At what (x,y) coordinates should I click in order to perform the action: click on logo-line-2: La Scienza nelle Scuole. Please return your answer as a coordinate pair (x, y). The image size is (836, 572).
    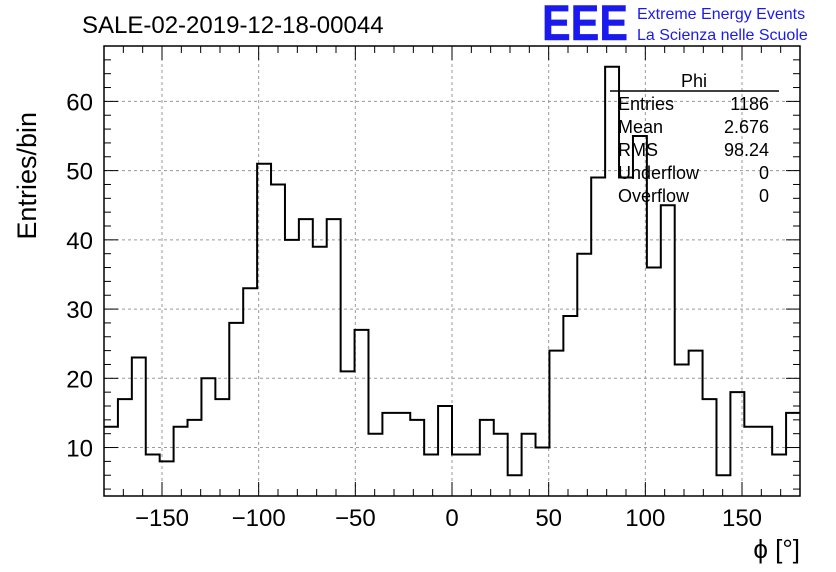
    Looking at the image, I should click on (722, 35).